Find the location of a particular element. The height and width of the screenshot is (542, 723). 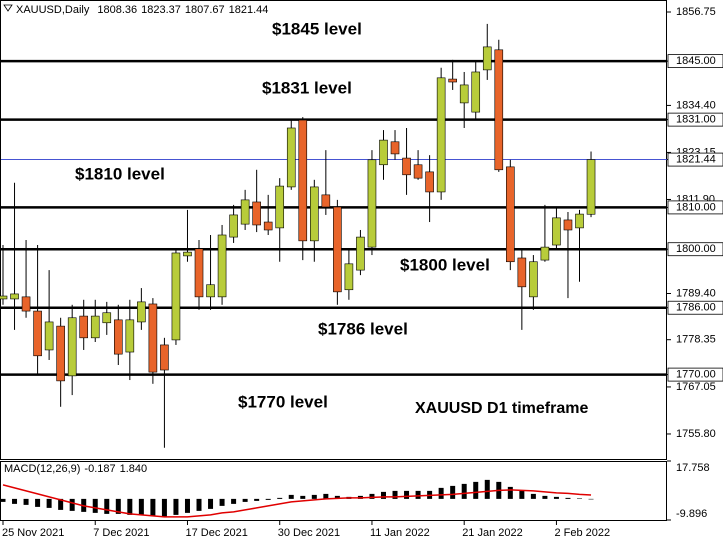

header-icon is located at coordinates (8, 8).